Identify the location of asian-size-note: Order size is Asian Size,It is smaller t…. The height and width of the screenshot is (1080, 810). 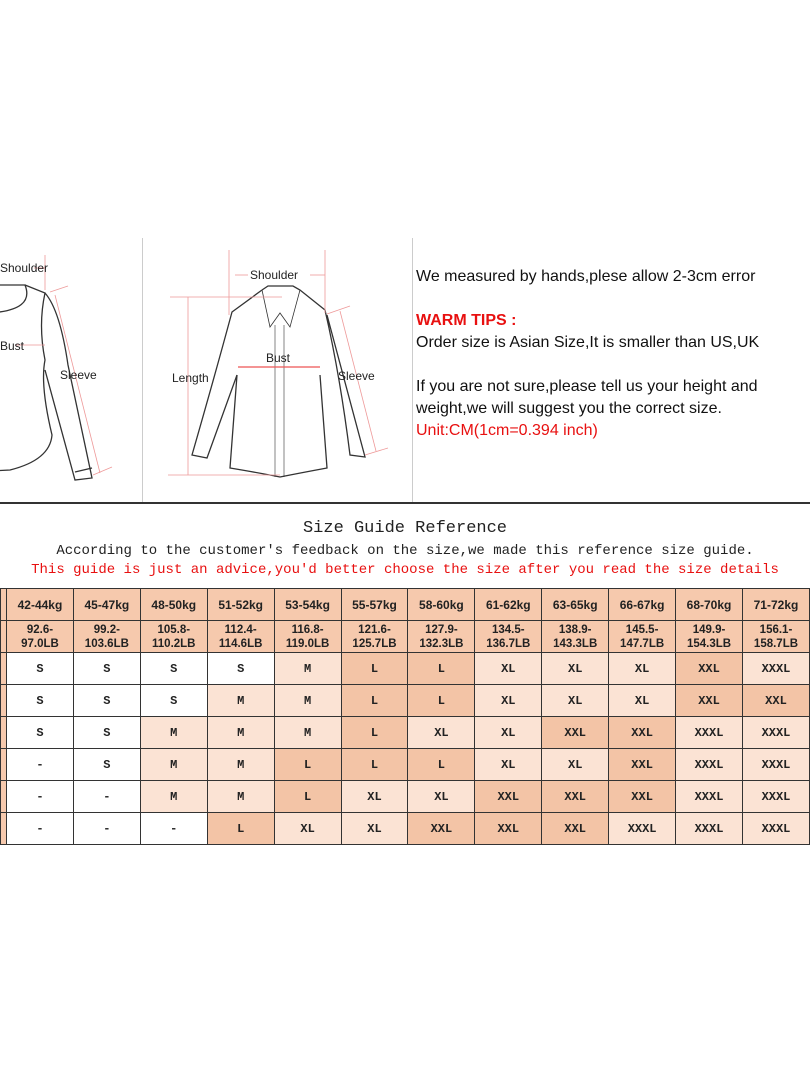
(588, 342).